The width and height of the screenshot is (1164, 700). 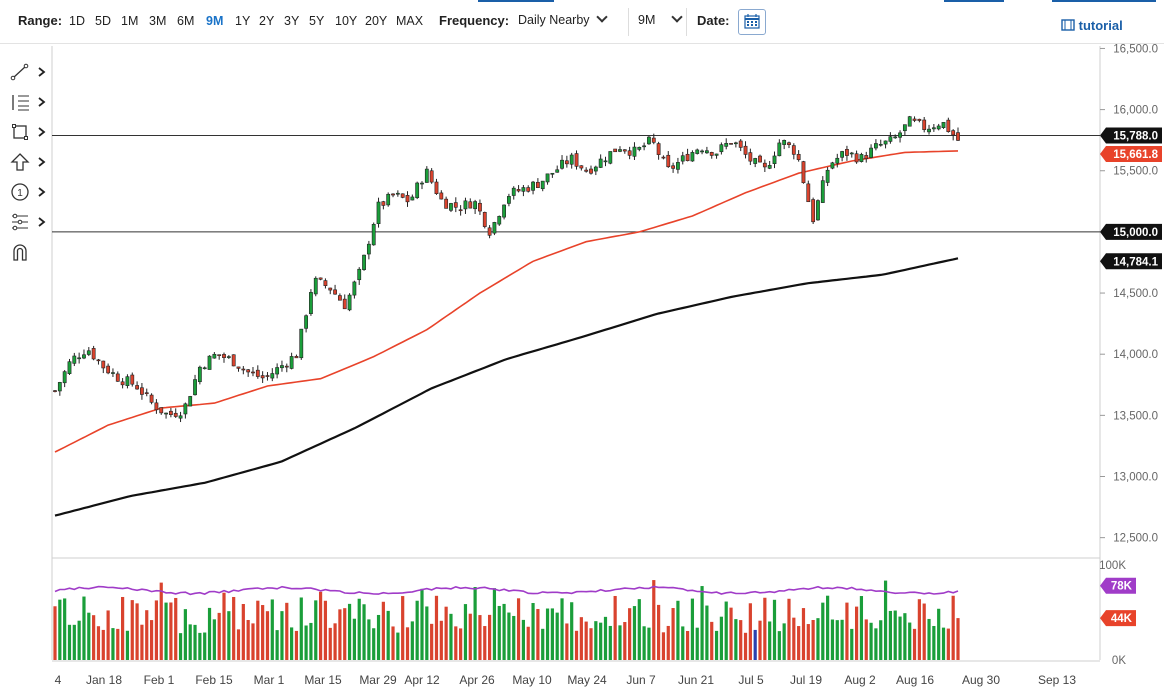 I want to click on range-button-3m: 3M, so click(x=158, y=21).